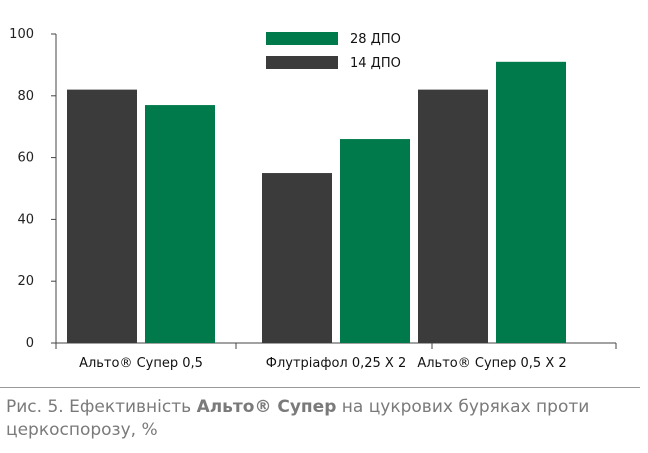  I want to click on x-category-label: Альто® Супер 0,5 Х 2, so click(491, 363).